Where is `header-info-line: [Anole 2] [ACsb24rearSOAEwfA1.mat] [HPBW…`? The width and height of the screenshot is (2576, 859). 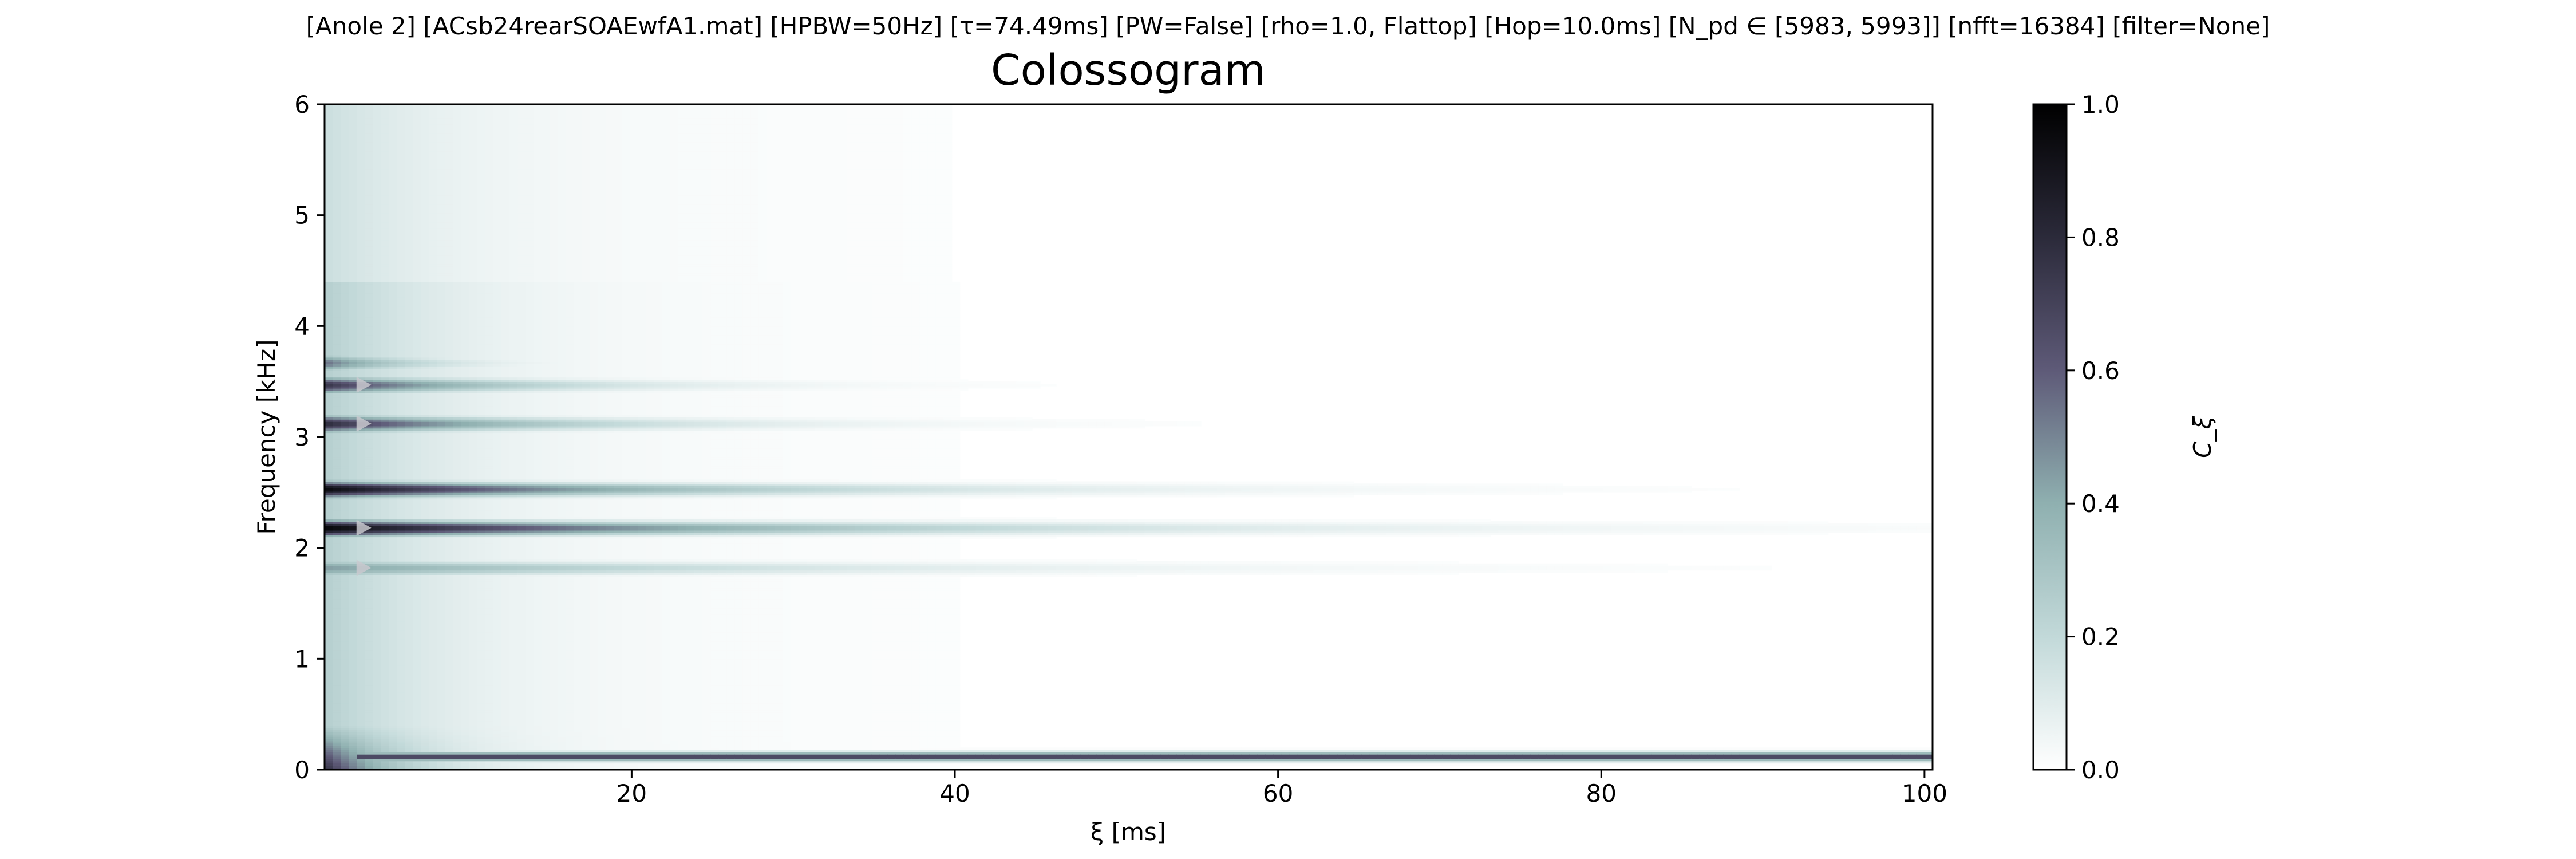
header-info-line: [Anole 2] [ACsb24rearSOAEwfA1.mat] [HPBW… is located at coordinates (1288, 26).